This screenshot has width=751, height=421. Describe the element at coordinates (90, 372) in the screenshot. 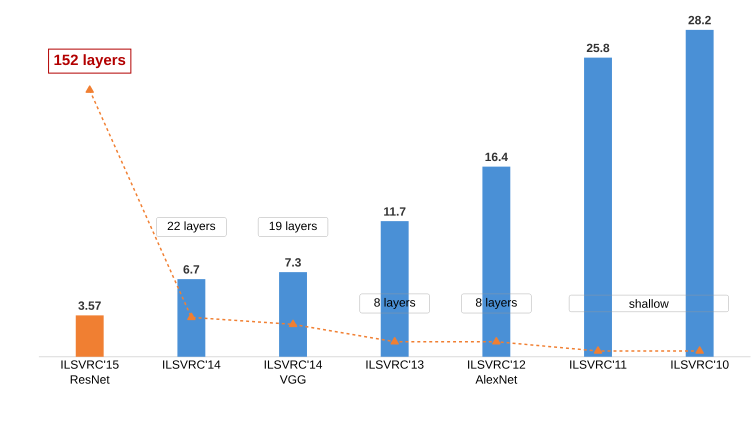

I see `x-tick-label: ILSVRC'15 ResNet` at that location.